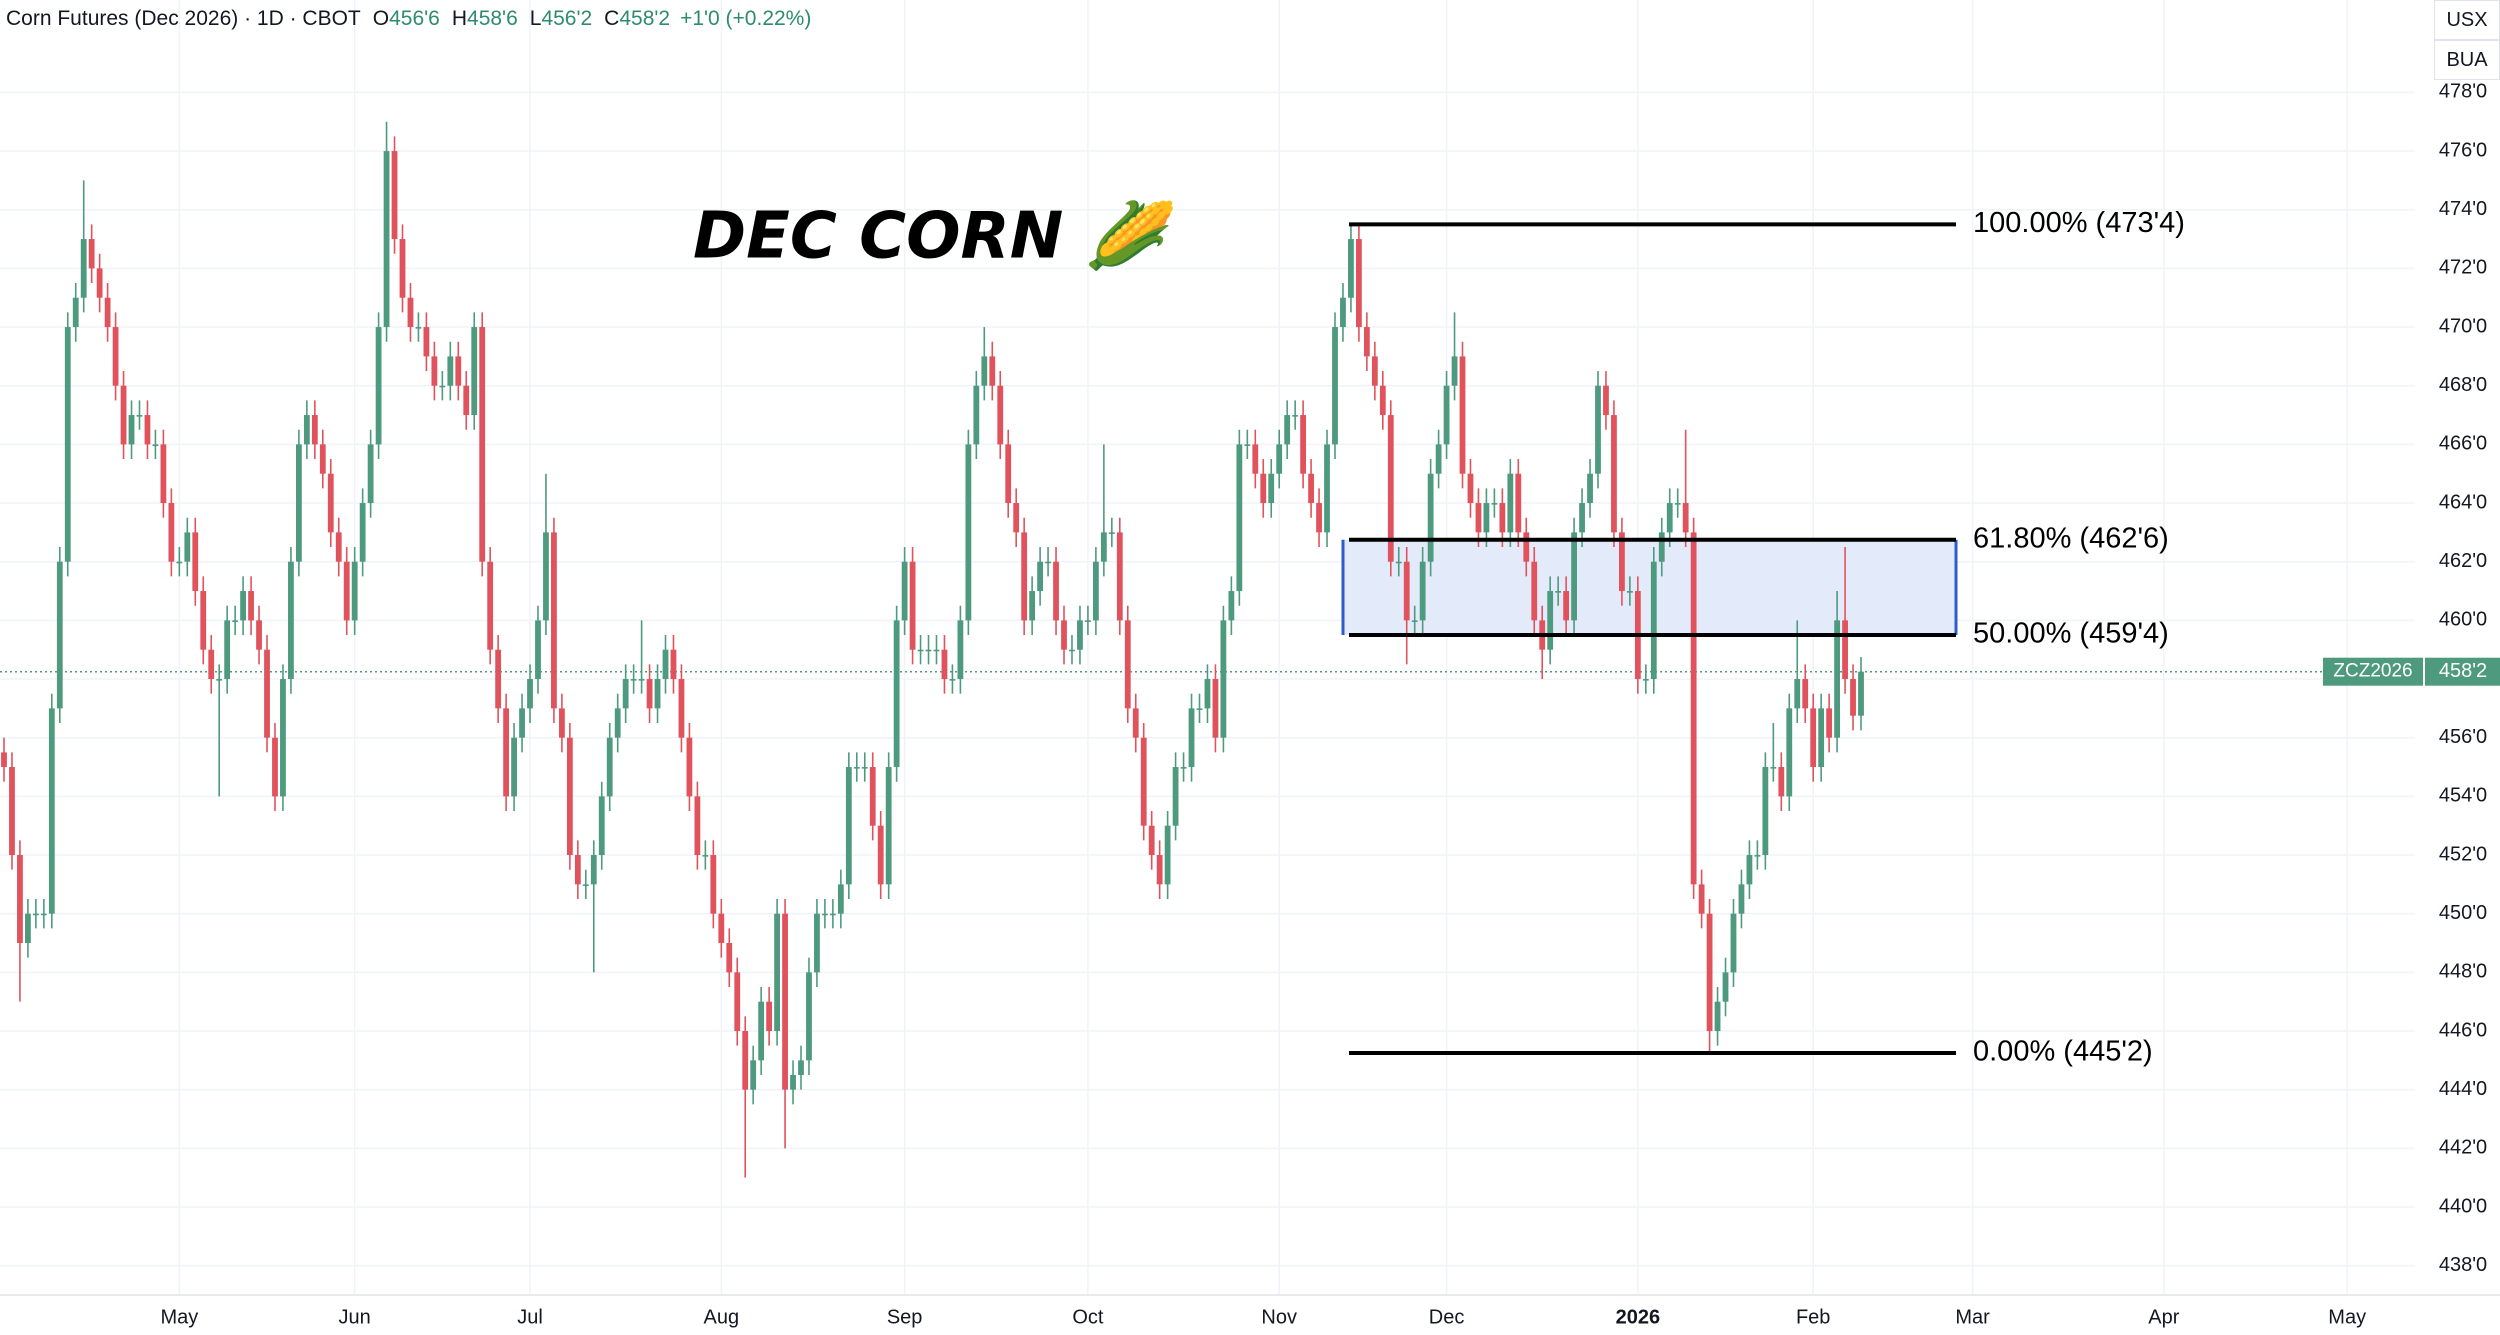  Describe the element at coordinates (515, 18) in the screenshot. I see `ohlc-values: O456'6 H458'6 L456'2 C458'2` at that location.